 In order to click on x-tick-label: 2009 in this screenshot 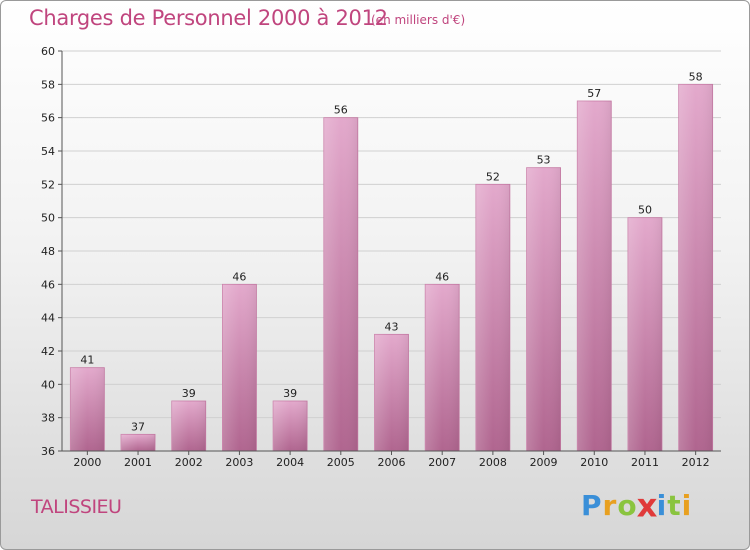, I will do `click(544, 462)`.